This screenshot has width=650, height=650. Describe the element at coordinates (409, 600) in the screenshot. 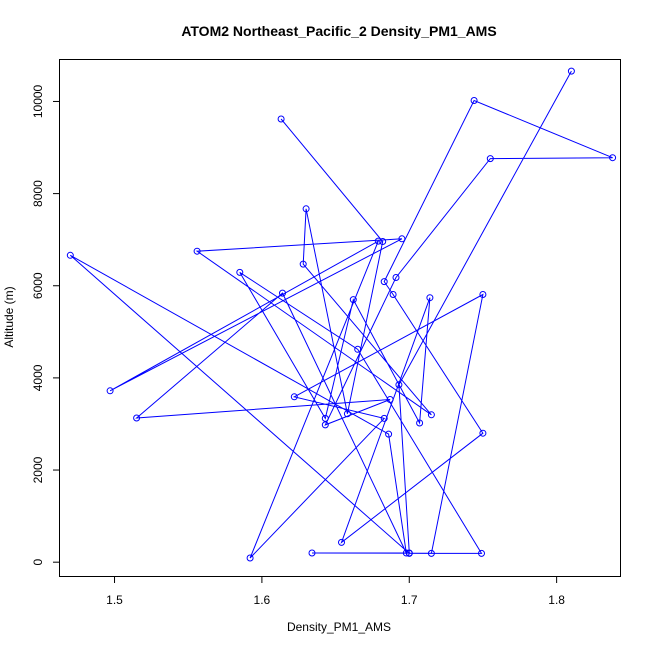

I see `x-tick-label: 1.7` at that location.